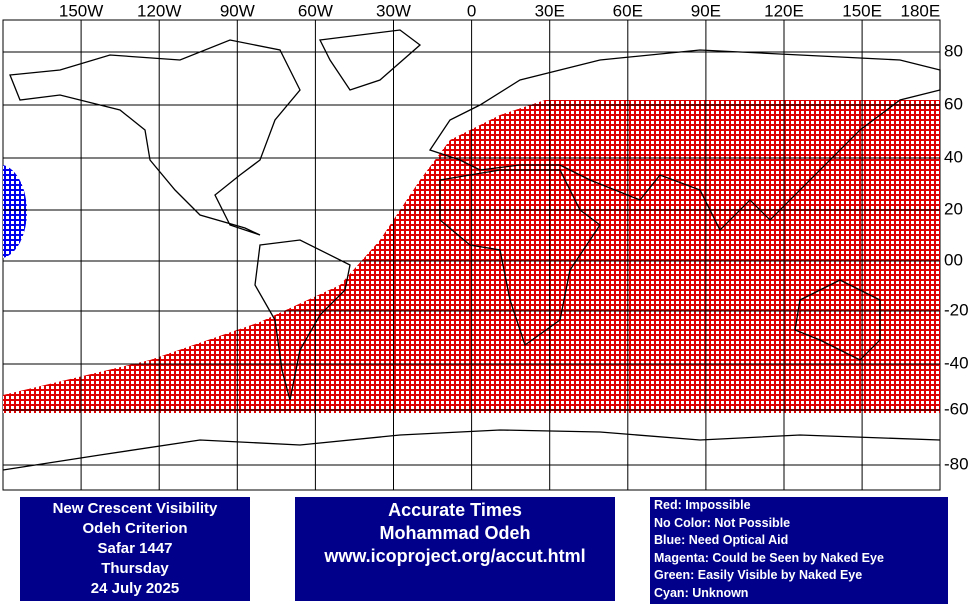  What do you see at coordinates (393, 10) in the screenshot?
I see `longitude-label: 30W` at bounding box center [393, 10].